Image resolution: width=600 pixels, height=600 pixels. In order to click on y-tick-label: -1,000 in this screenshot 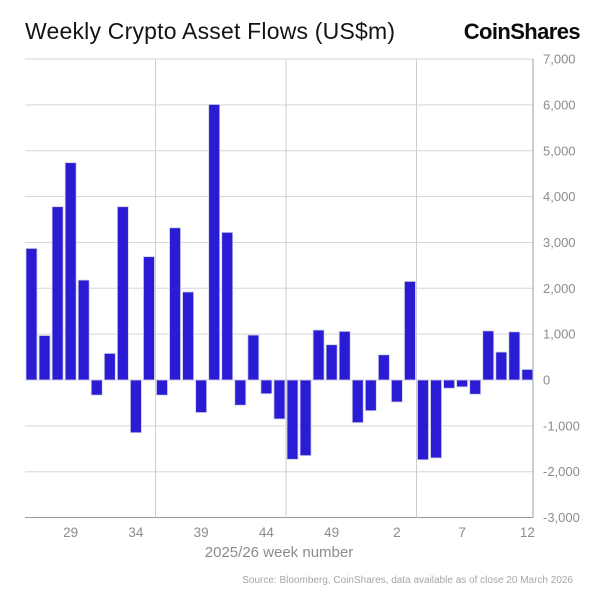, I will do `click(561, 425)`.